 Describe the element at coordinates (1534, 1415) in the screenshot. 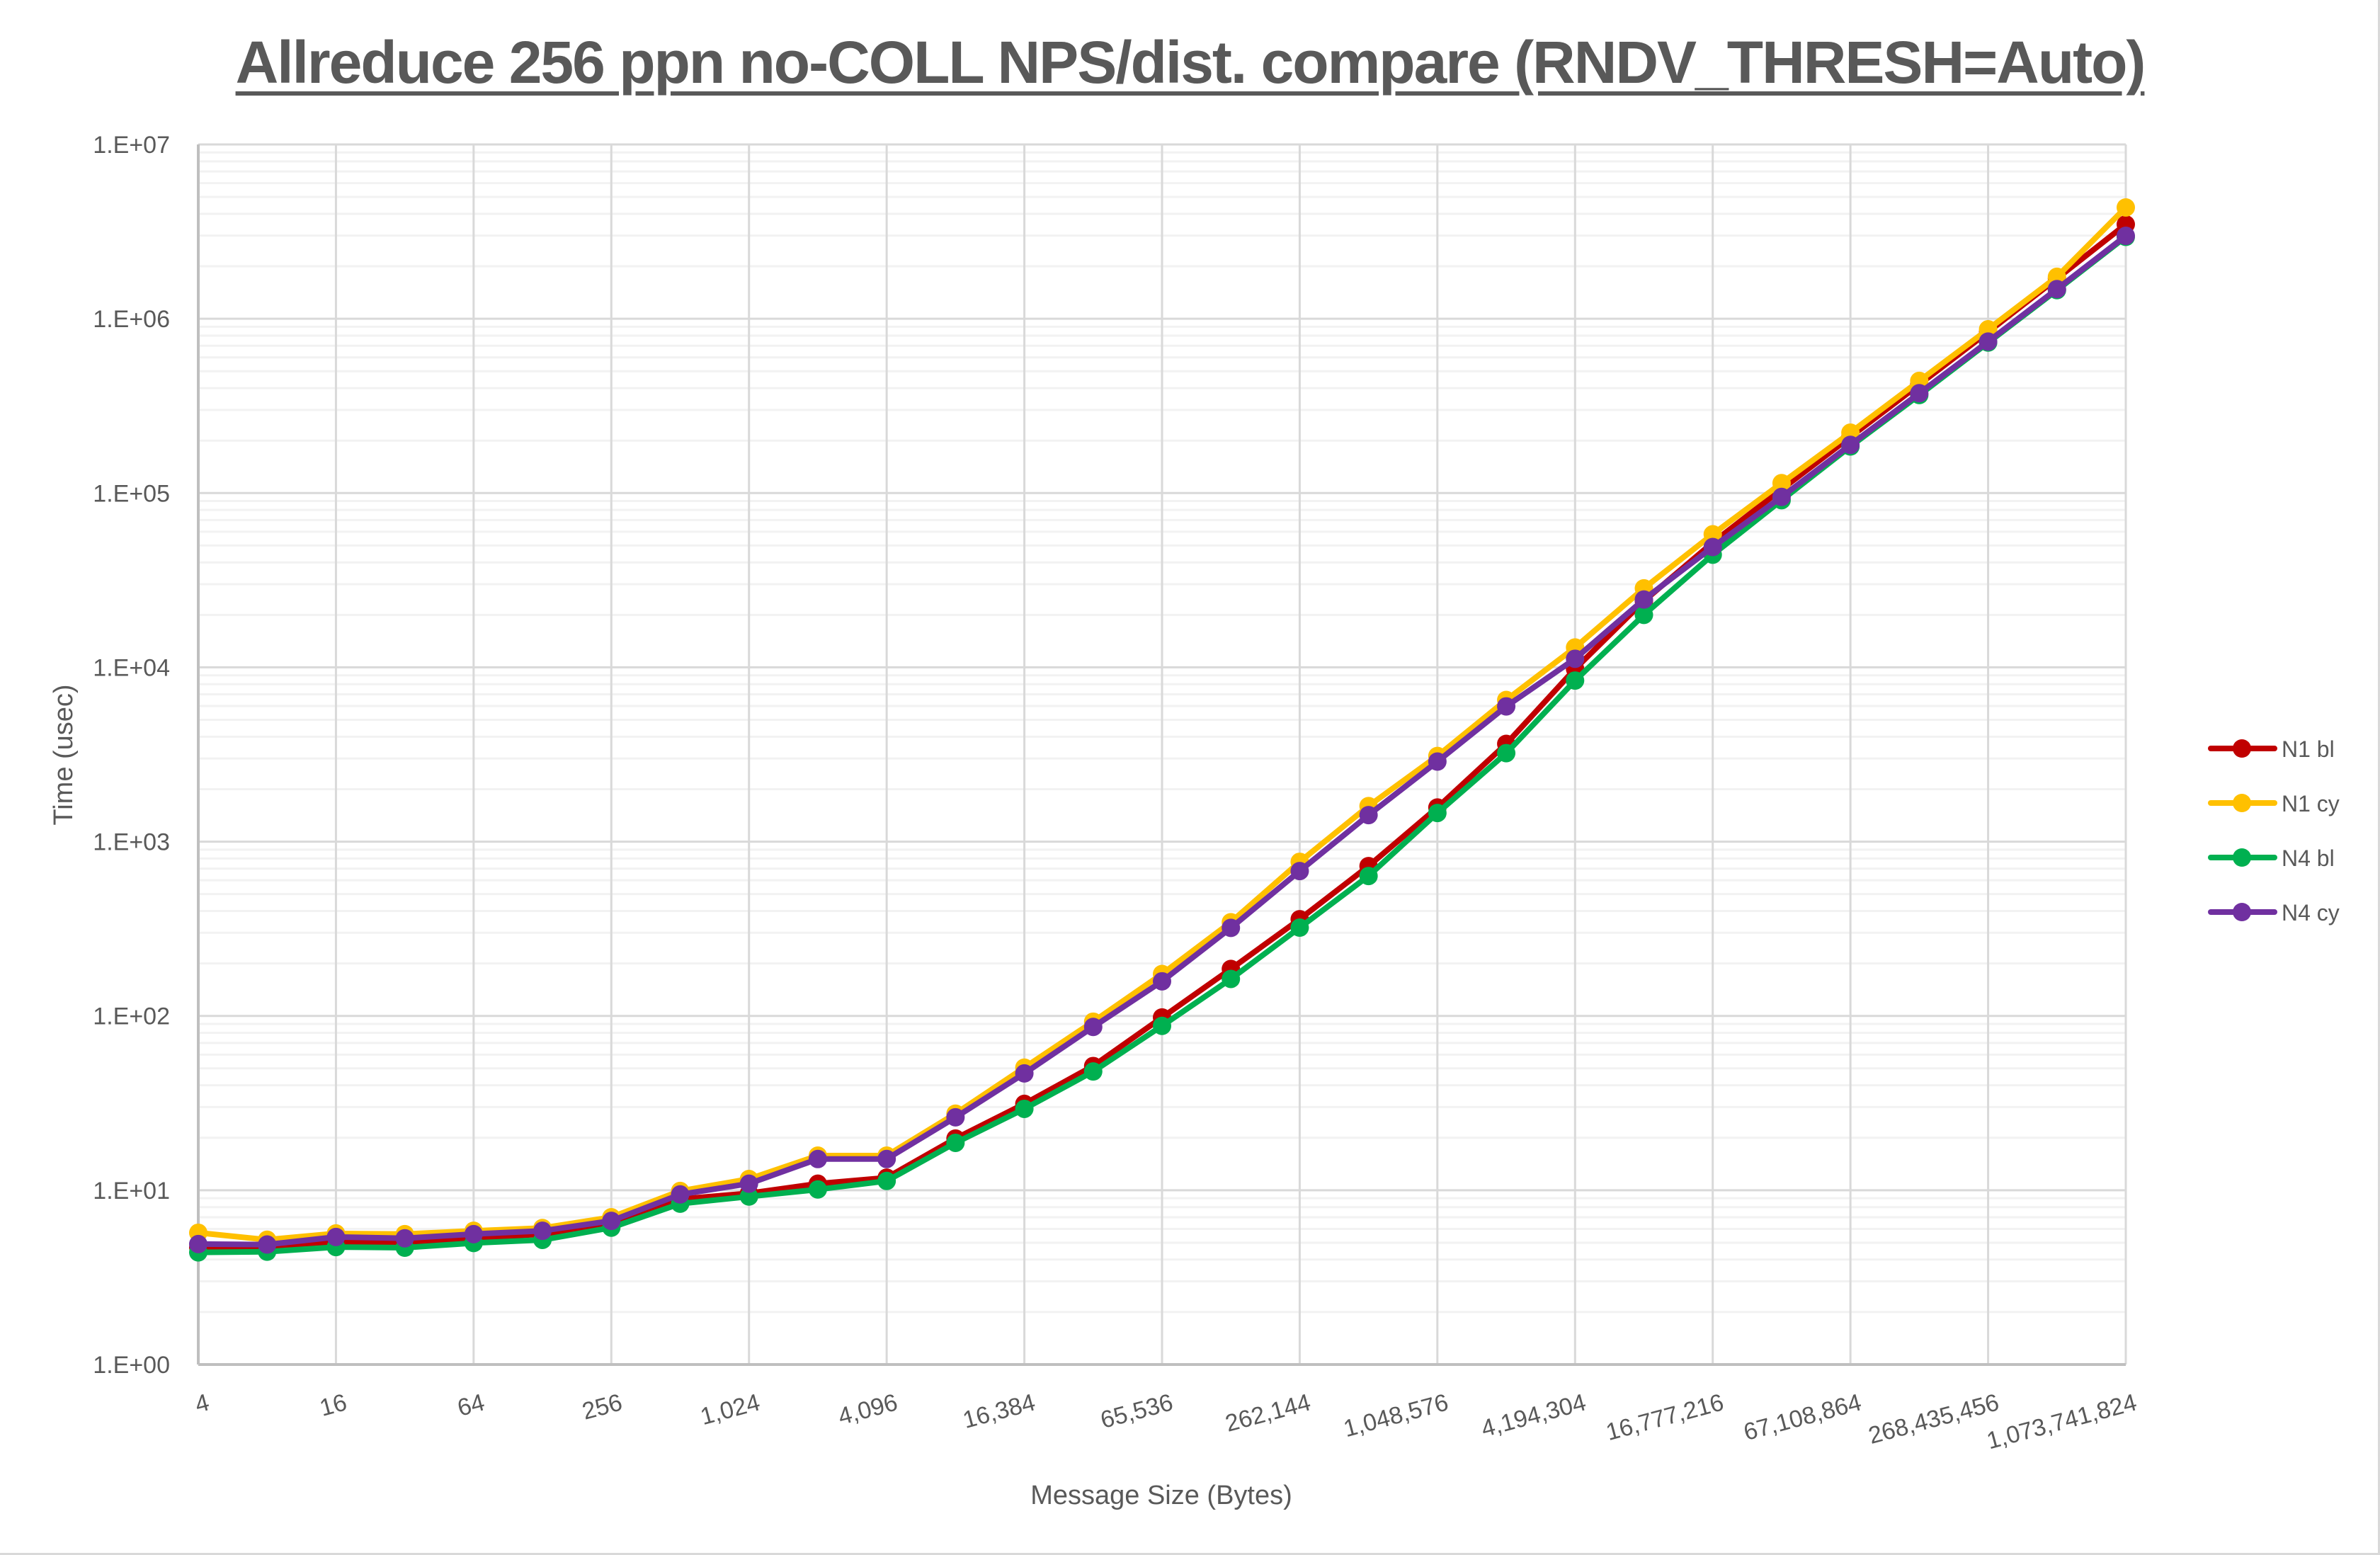

I see `x-tick-label: 4,194,304` at that location.